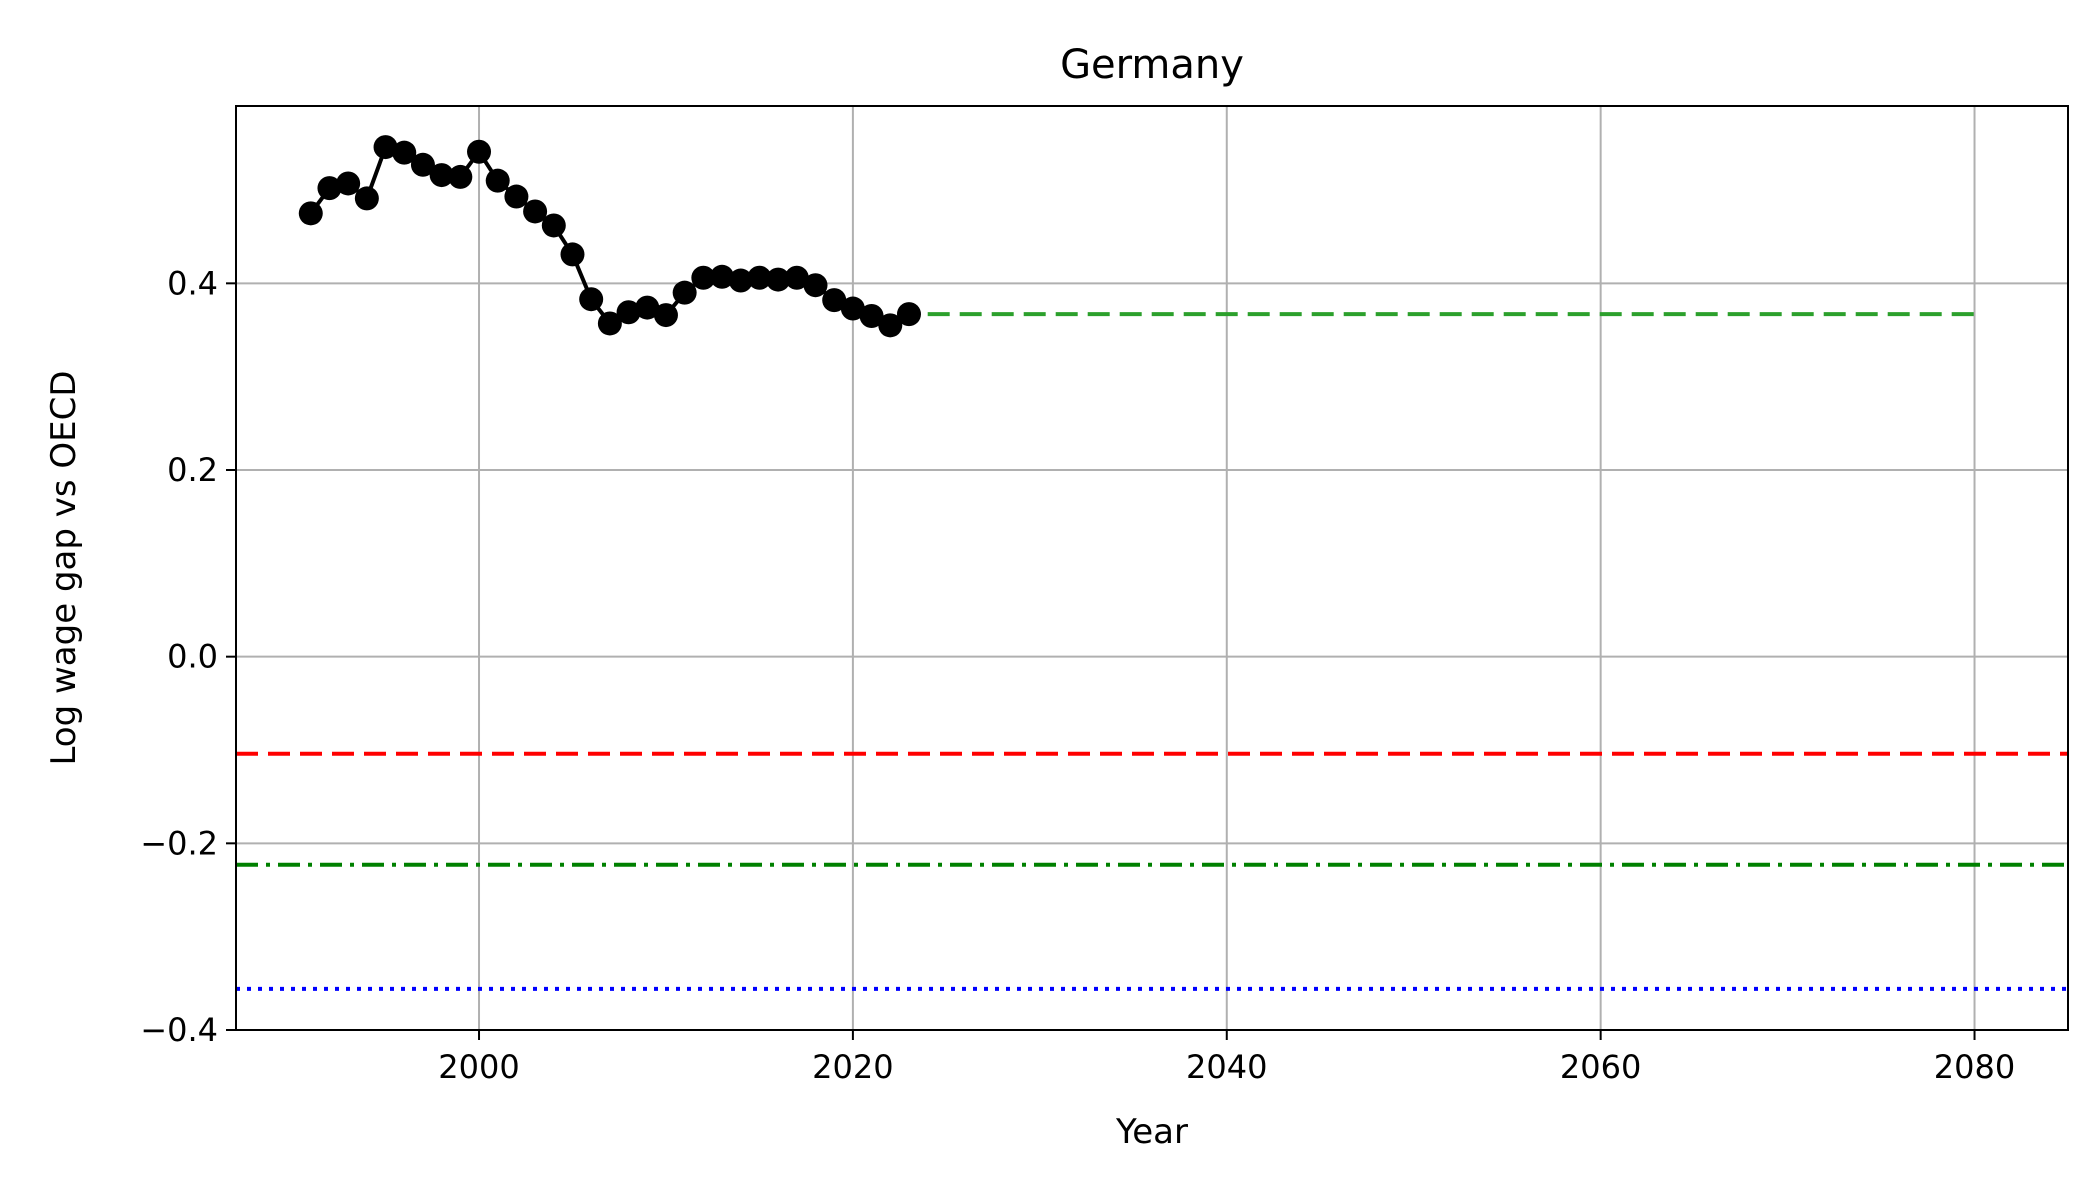  Describe the element at coordinates (852, 1067) in the screenshot. I see `x-tick-label: 2020` at that location.